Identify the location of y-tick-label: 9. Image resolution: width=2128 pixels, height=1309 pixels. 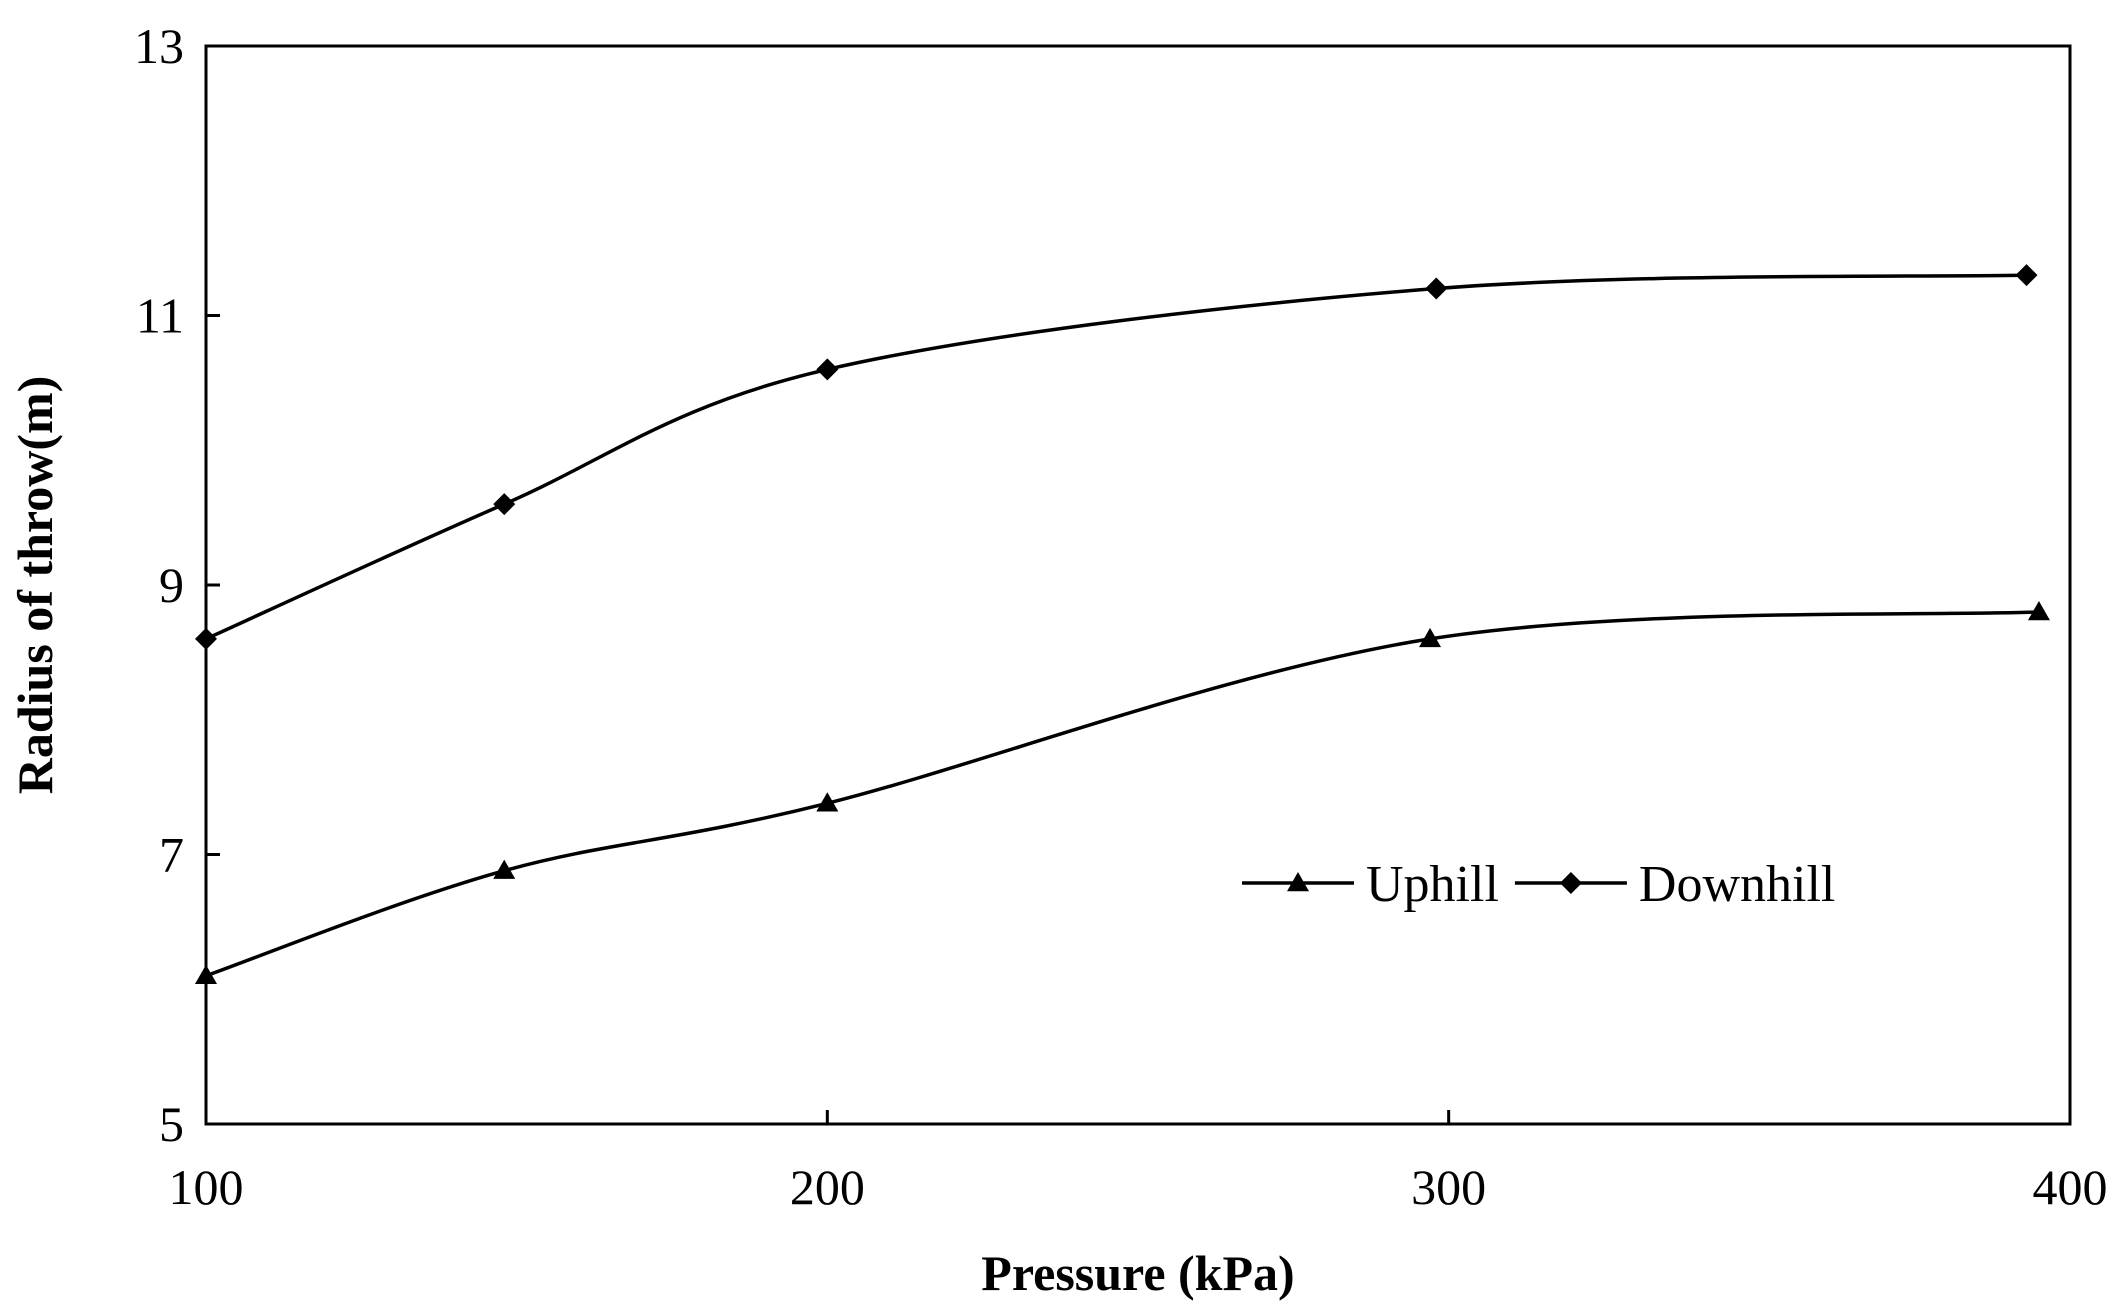
(171, 585).